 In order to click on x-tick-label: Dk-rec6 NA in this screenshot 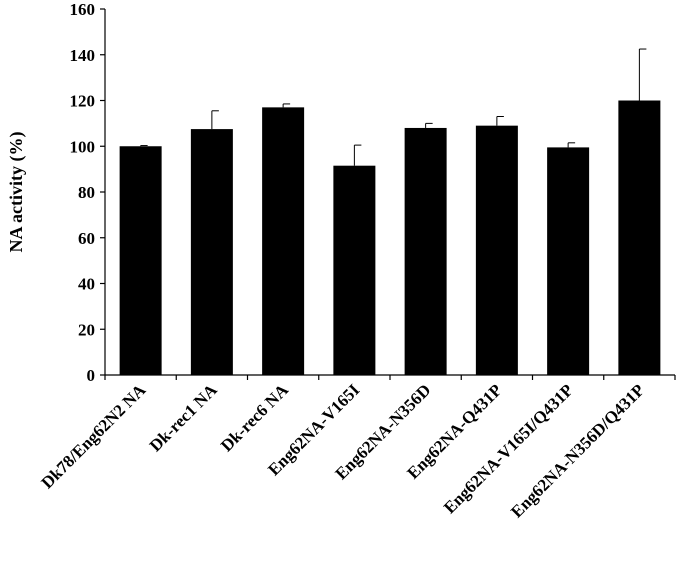, I will do `click(254, 417)`.